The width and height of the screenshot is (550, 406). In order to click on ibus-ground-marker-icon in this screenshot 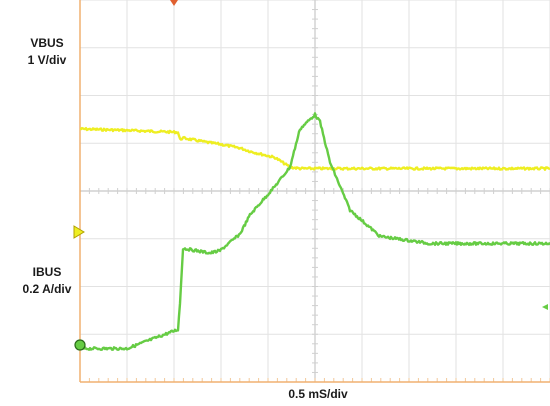, I will do `click(80, 345)`.